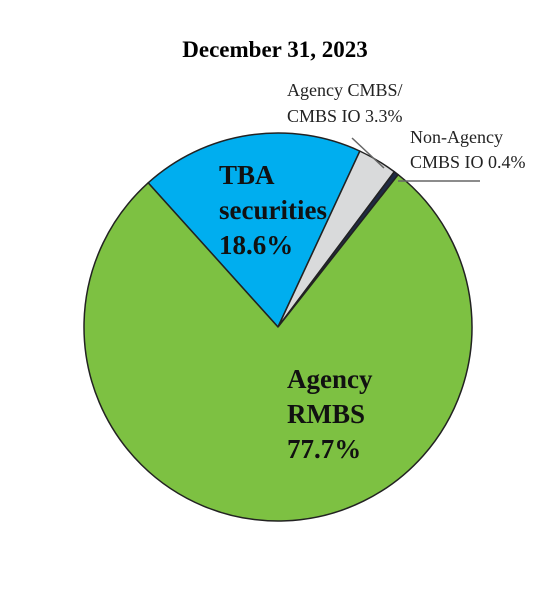 The width and height of the screenshot is (556, 600). What do you see at coordinates (468, 162) in the screenshot?
I see `slice-label-non-agency-cmbs-line-2: CMBS IO 0.4%` at bounding box center [468, 162].